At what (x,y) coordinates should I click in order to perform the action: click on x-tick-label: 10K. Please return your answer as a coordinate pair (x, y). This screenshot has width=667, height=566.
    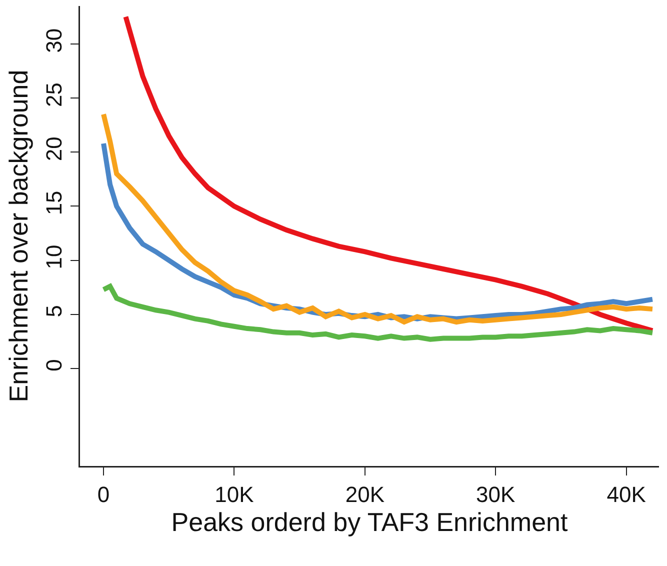
    Looking at the image, I should click on (234, 494).